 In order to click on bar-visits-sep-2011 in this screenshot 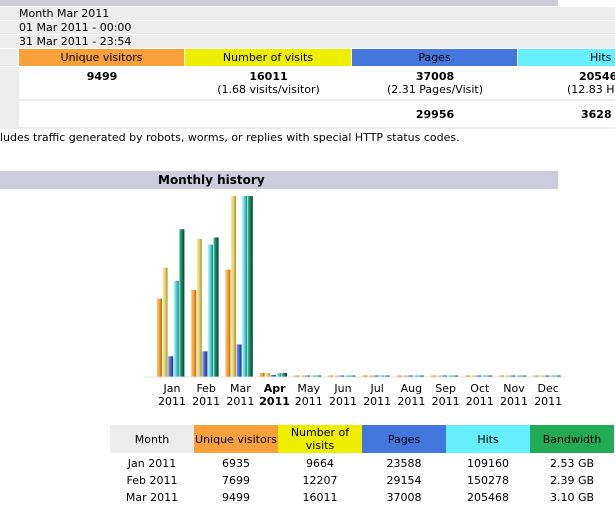, I will do `click(439, 376)`.